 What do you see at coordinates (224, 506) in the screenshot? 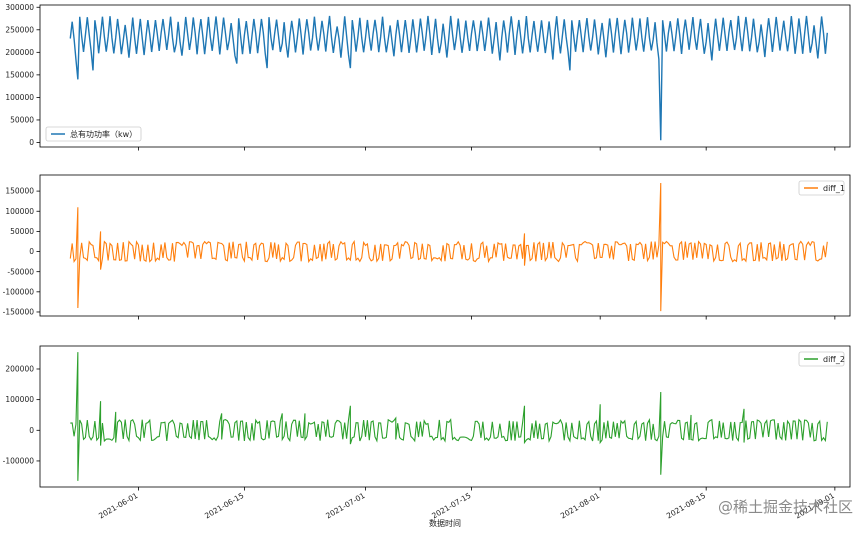
I see `x-tick-label: 2021-06-15` at bounding box center [224, 506].